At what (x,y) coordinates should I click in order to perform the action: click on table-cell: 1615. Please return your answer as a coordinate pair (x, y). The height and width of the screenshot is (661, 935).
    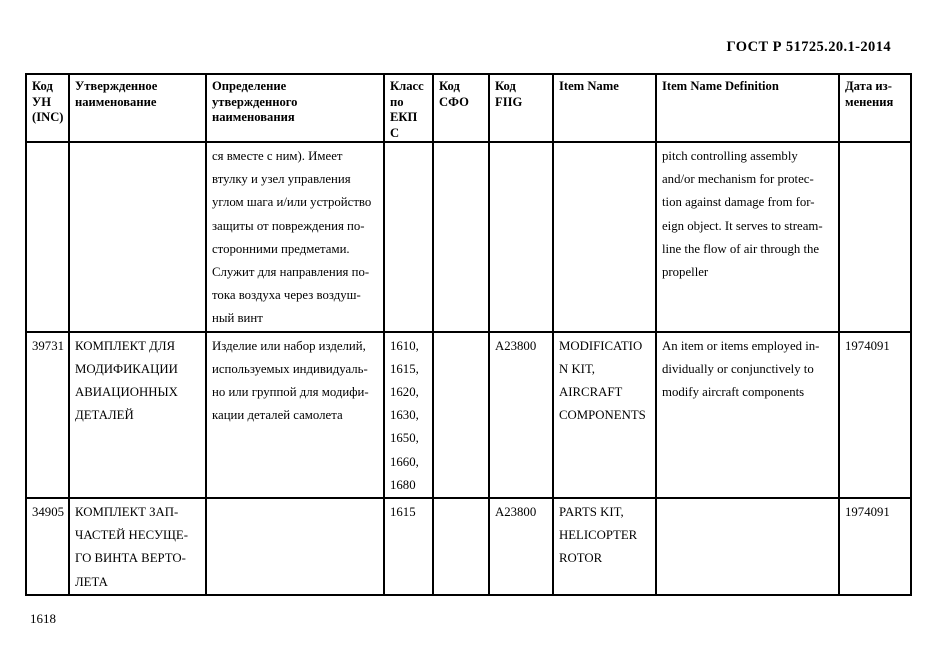
    Looking at the image, I should click on (408, 546).